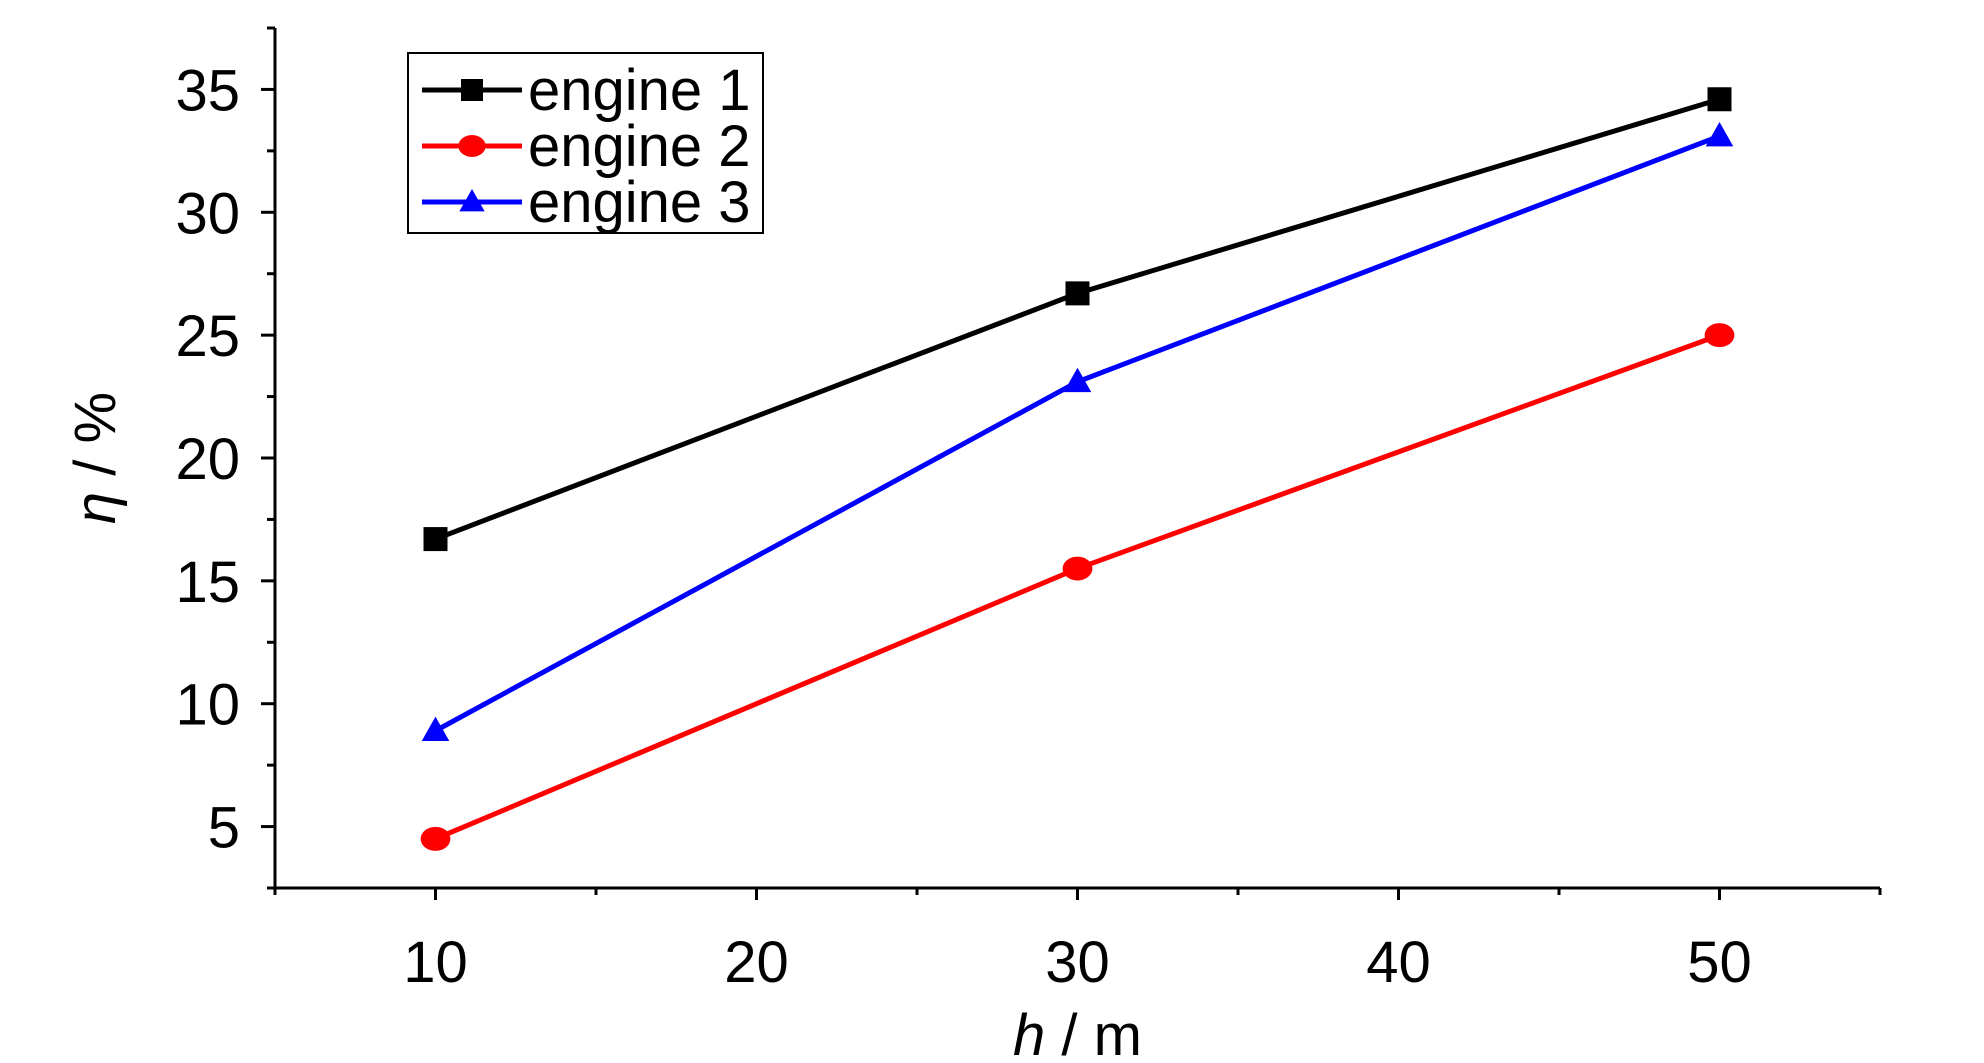 The height and width of the screenshot is (1063, 1984). What do you see at coordinates (639, 146) in the screenshot?
I see `legend-label: engine 2` at bounding box center [639, 146].